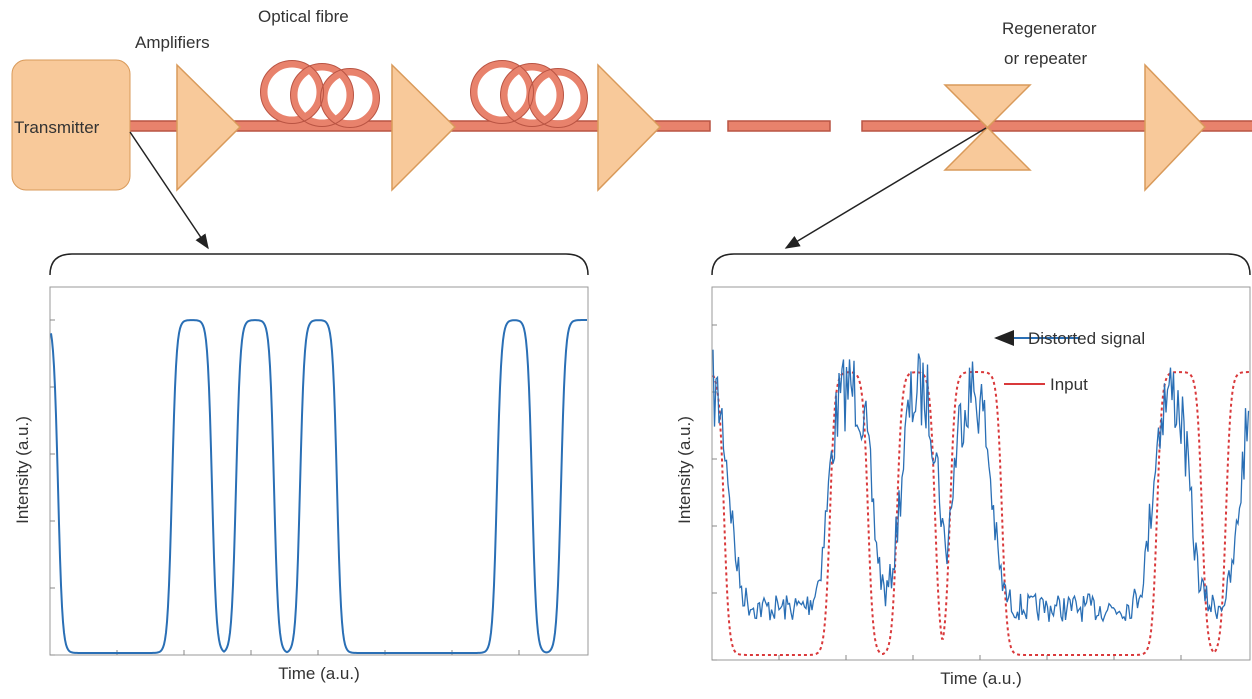  I want to click on fibre-coil, so click(424, 94).